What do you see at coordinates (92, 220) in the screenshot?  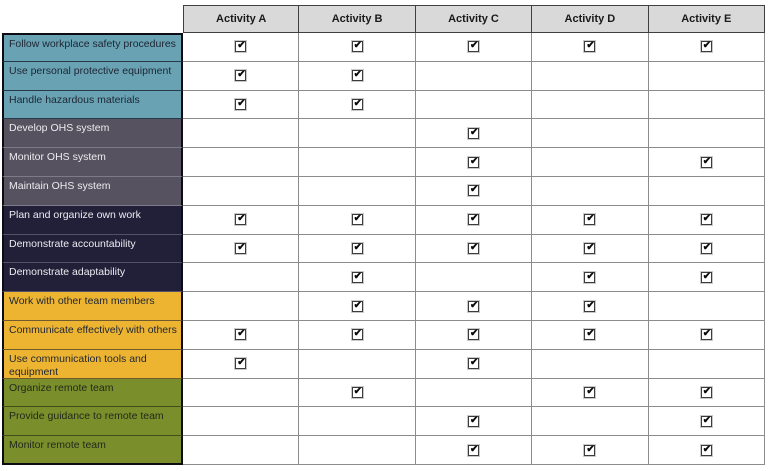 I see `row-label-plan-and-organize-own-work: Plan and organize own work` at bounding box center [92, 220].